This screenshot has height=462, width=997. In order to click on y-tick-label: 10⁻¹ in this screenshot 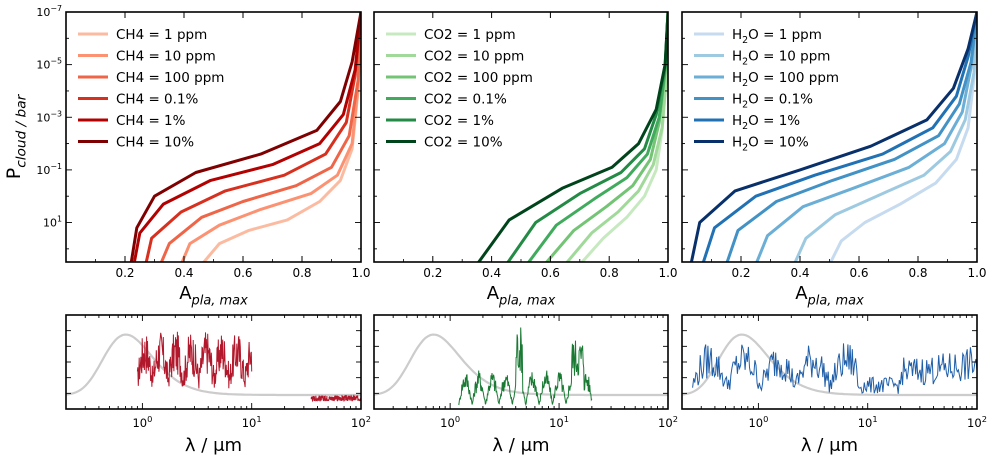, I will do `click(49, 169)`.